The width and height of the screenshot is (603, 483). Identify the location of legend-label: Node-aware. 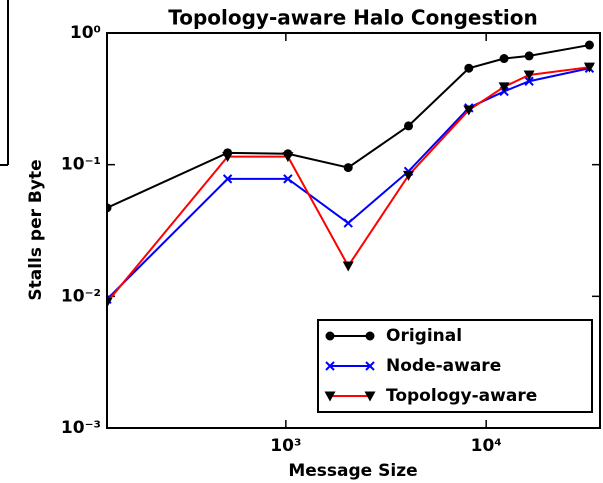
(443, 366).